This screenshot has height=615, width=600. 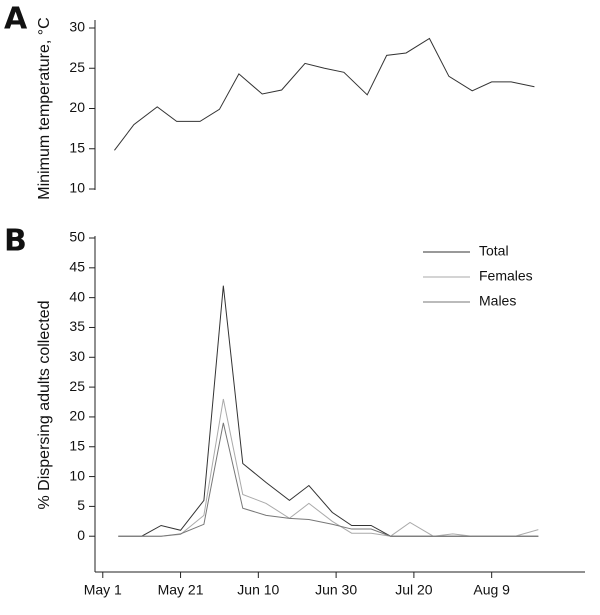 What do you see at coordinates (81, 535) in the screenshot?
I see `y-tick-label: 0` at bounding box center [81, 535].